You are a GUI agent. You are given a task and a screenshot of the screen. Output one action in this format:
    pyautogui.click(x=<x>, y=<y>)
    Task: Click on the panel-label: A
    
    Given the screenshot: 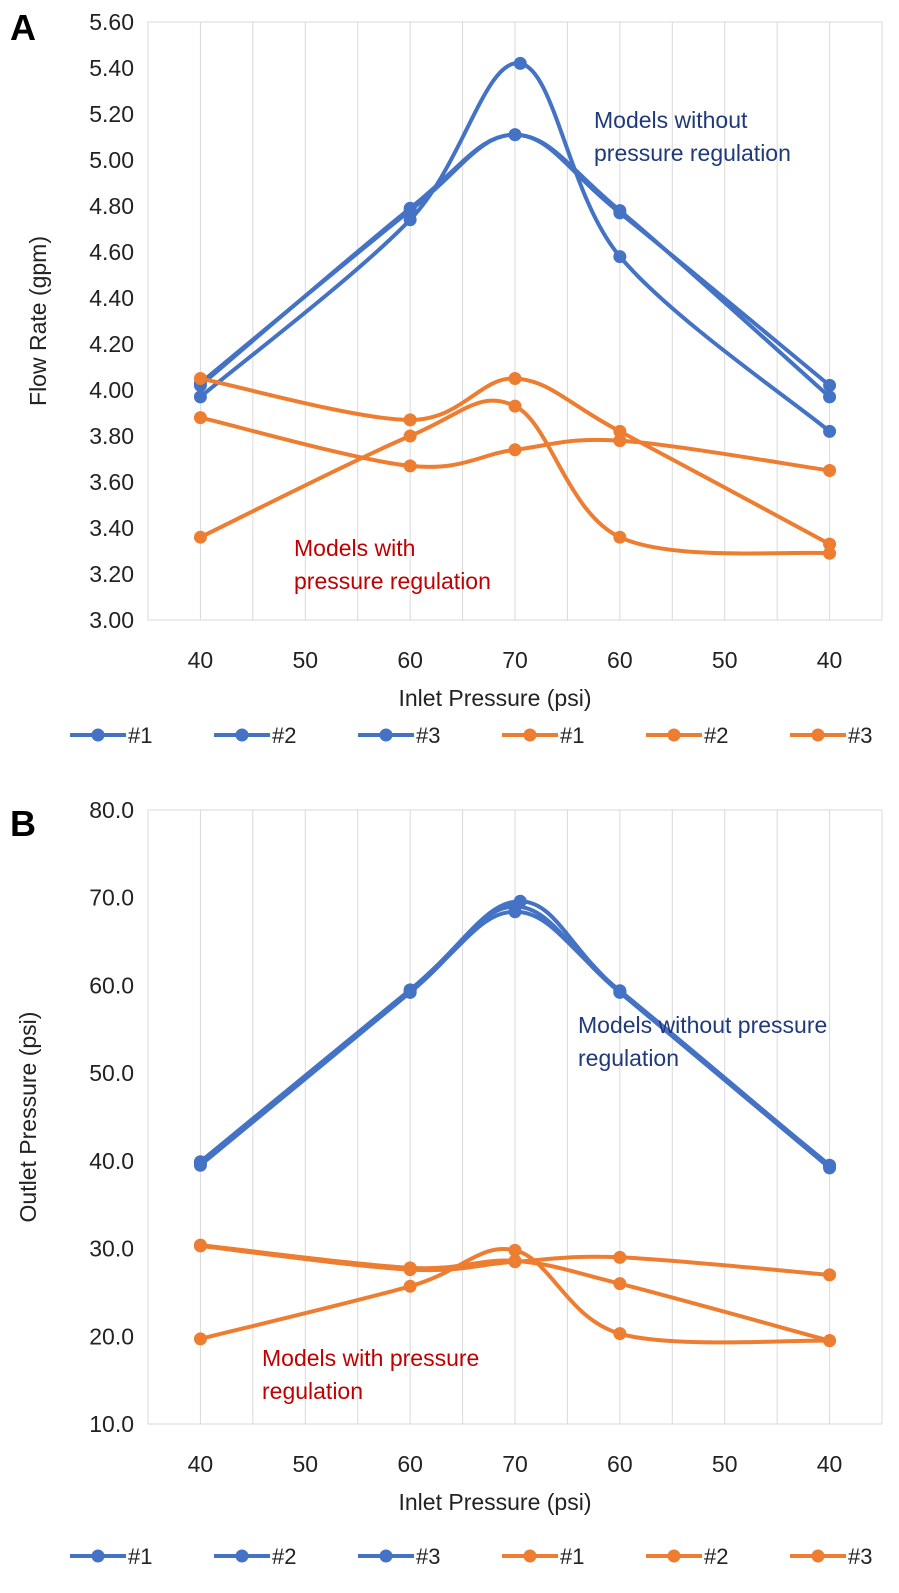 What is the action you would take?
    pyautogui.click(x=23, y=27)
    